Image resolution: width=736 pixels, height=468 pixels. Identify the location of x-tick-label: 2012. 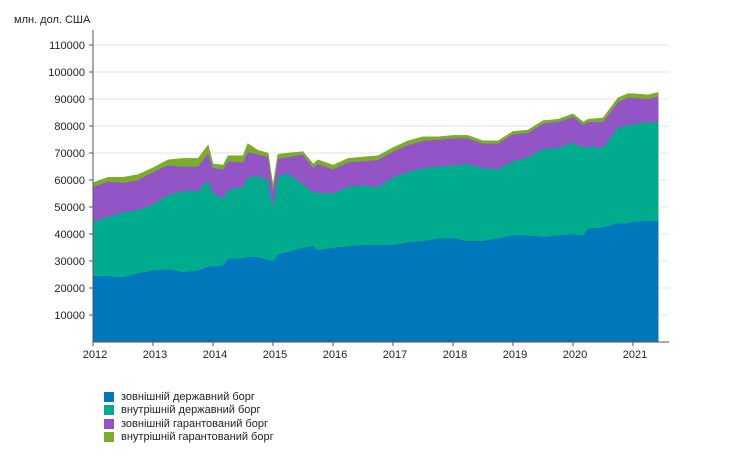
(95, 355).